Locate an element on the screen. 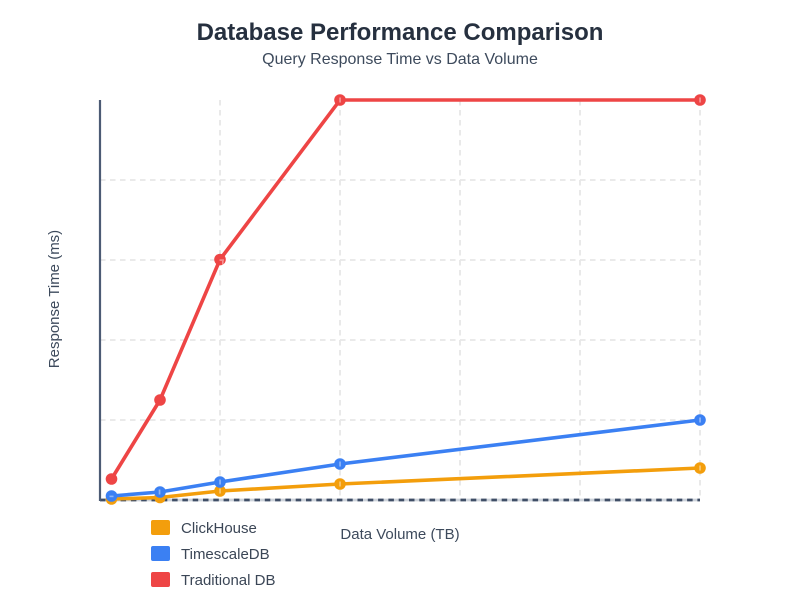 The height and width of the screenshot is (605, 800). svg-text: Response Time (ms) is located at coordinates (54, 299).